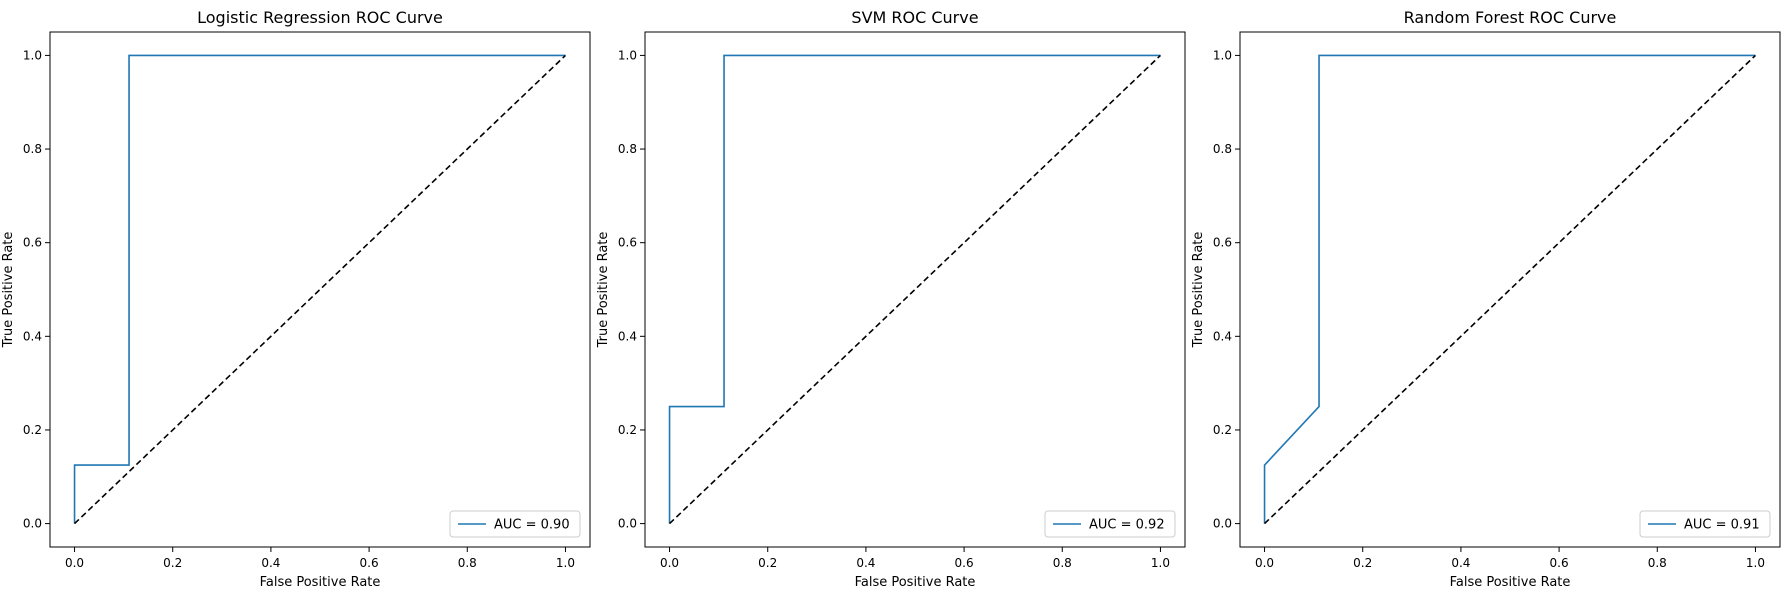 This screenshot has width=1790, height=590. I want to click on legend-label: AUC = 0.90, so click(532, 525).